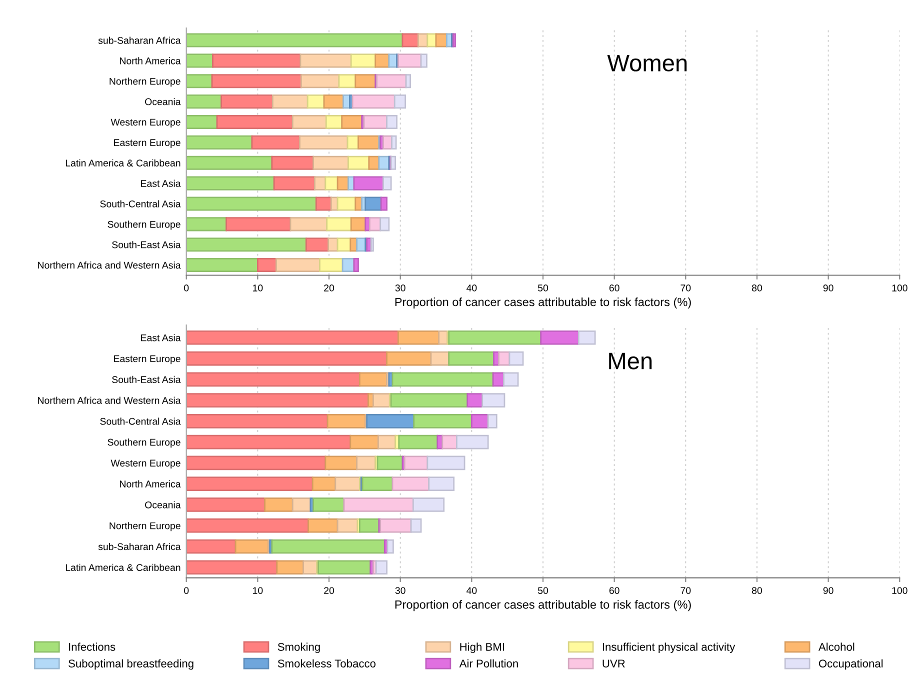 This screenshot has width=918, height=683. Describe the element at coordinates (647, 63) in the screenshot. I see `text: Women` at that location.